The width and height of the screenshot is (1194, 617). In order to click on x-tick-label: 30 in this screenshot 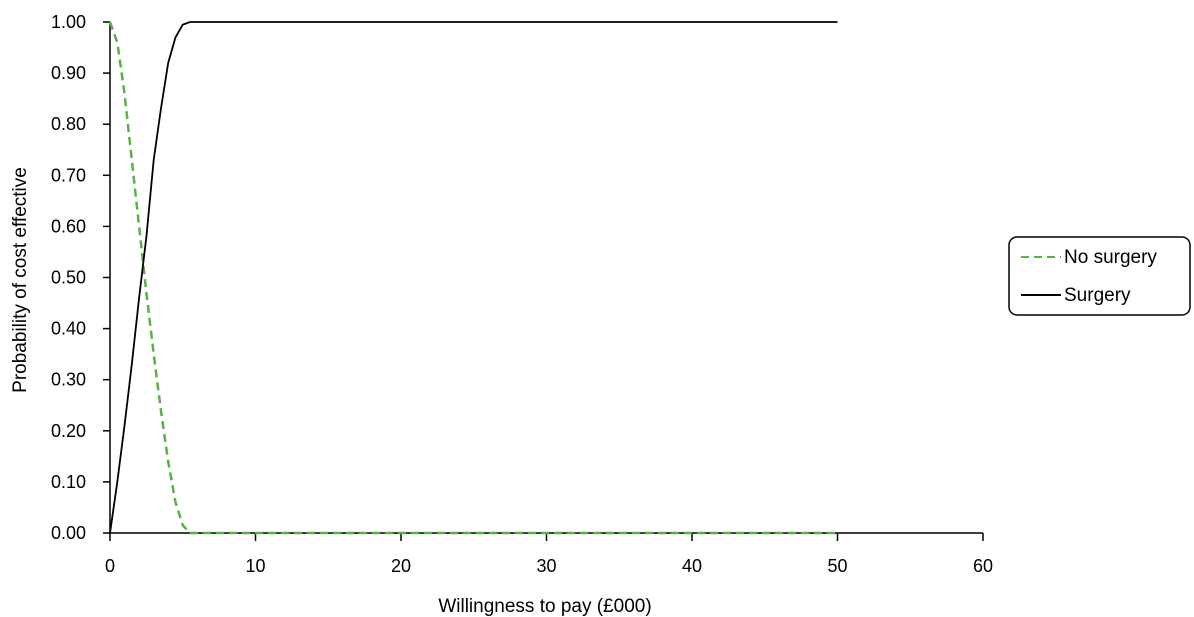, I will do `click(546, 566)`.